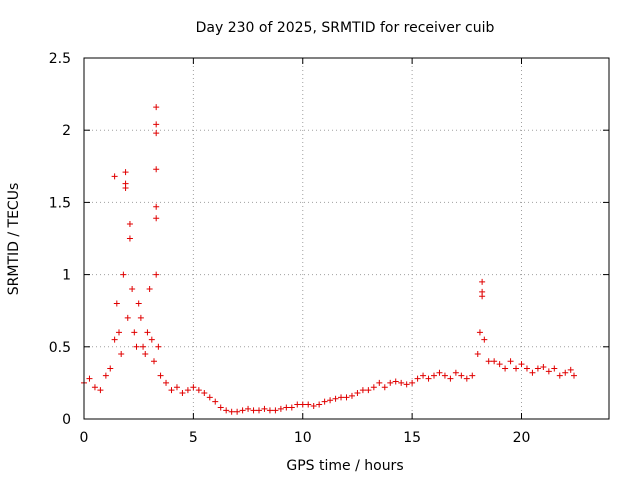 This screenshot has height=480, width=640. What do you see at coordinates (522, 438) in the screenshot?
I see `x-tick-label: 20` at bounding box center [522, 438].